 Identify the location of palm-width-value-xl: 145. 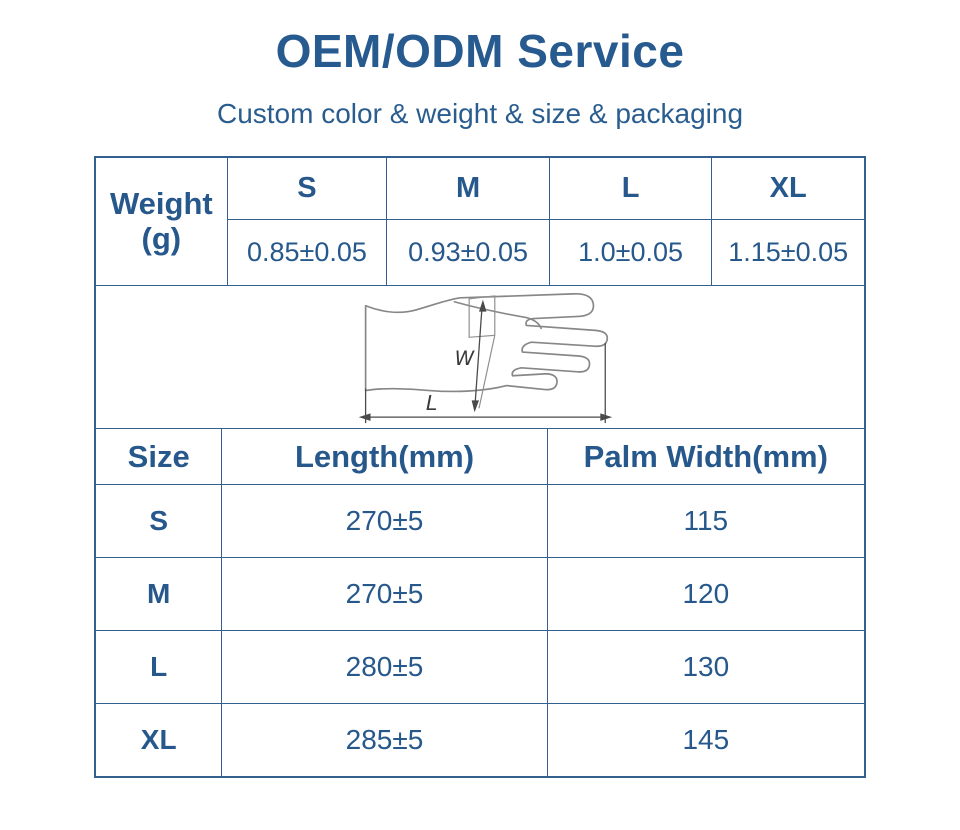
(705, 739).